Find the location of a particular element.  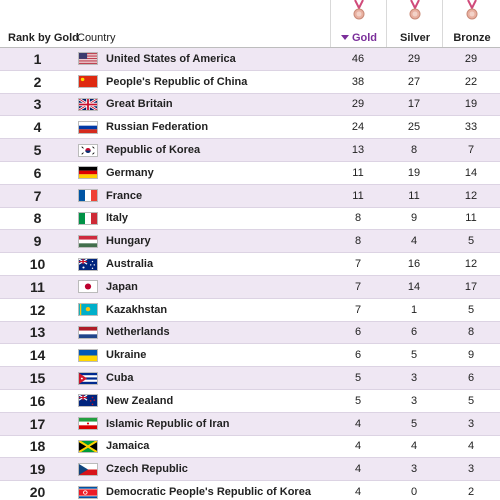

table-row: 11 Japan 7 14 17 is located at coordinates (250, 287).